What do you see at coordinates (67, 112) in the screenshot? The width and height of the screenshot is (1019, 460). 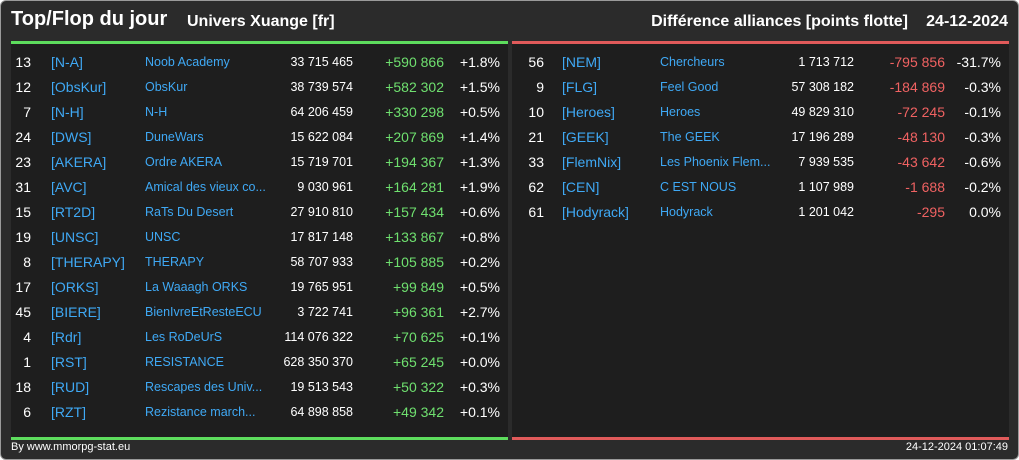 I see `alliance-tag-link: [N-H]` at bounding box center [67, 112].